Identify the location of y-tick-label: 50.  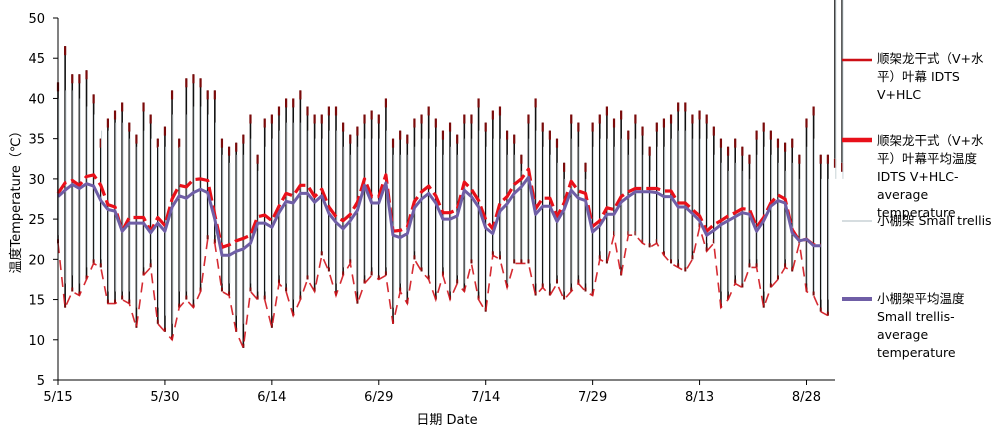
(36, 19).